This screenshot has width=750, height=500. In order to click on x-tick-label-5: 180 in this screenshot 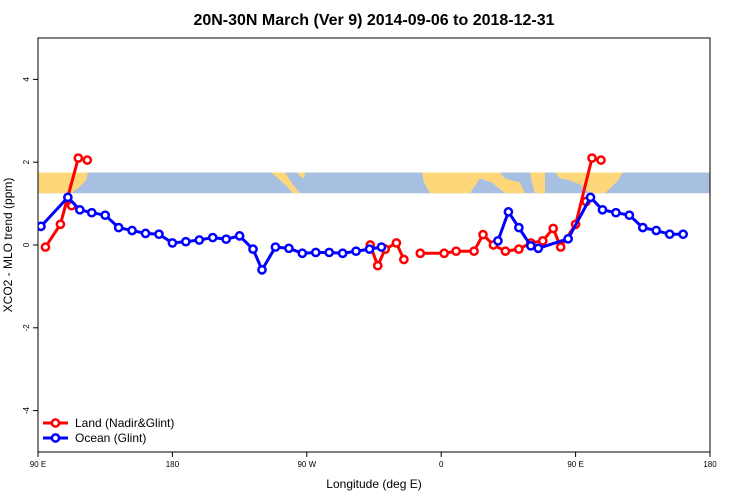, I will do `click(710, 464)`.